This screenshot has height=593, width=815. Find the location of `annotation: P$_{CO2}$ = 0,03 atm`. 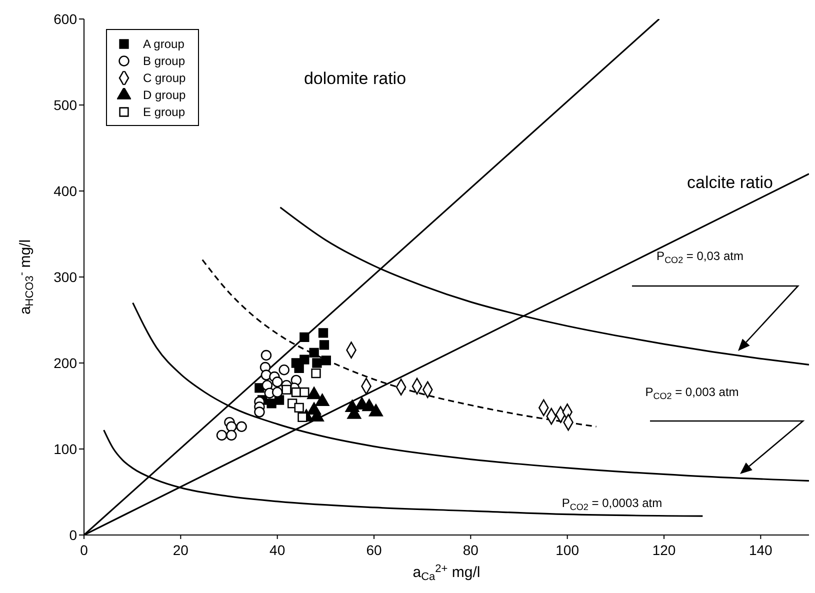

annotation: P$_{CO2}$ = 0,03 atm is located at coordinates (700, 257).